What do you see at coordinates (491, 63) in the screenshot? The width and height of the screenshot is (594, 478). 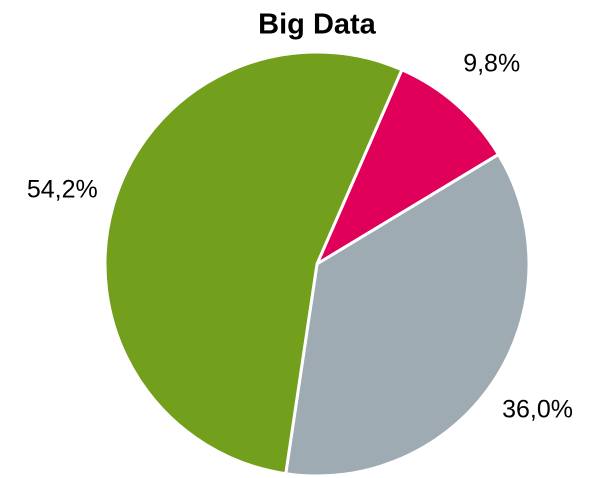 I see `data-label: 9,8%` at bounding box center [491, 63].